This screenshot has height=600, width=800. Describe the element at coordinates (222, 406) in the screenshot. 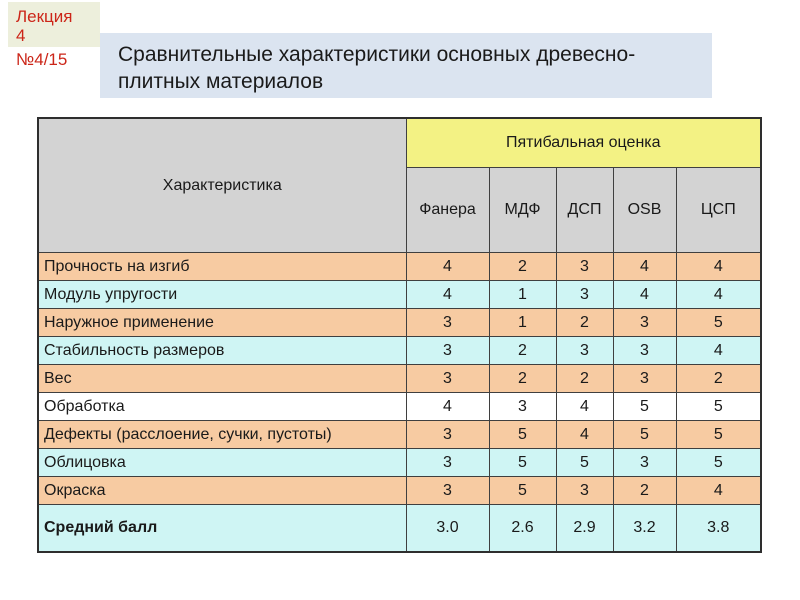

I see `row-label: Обработка` at that location.